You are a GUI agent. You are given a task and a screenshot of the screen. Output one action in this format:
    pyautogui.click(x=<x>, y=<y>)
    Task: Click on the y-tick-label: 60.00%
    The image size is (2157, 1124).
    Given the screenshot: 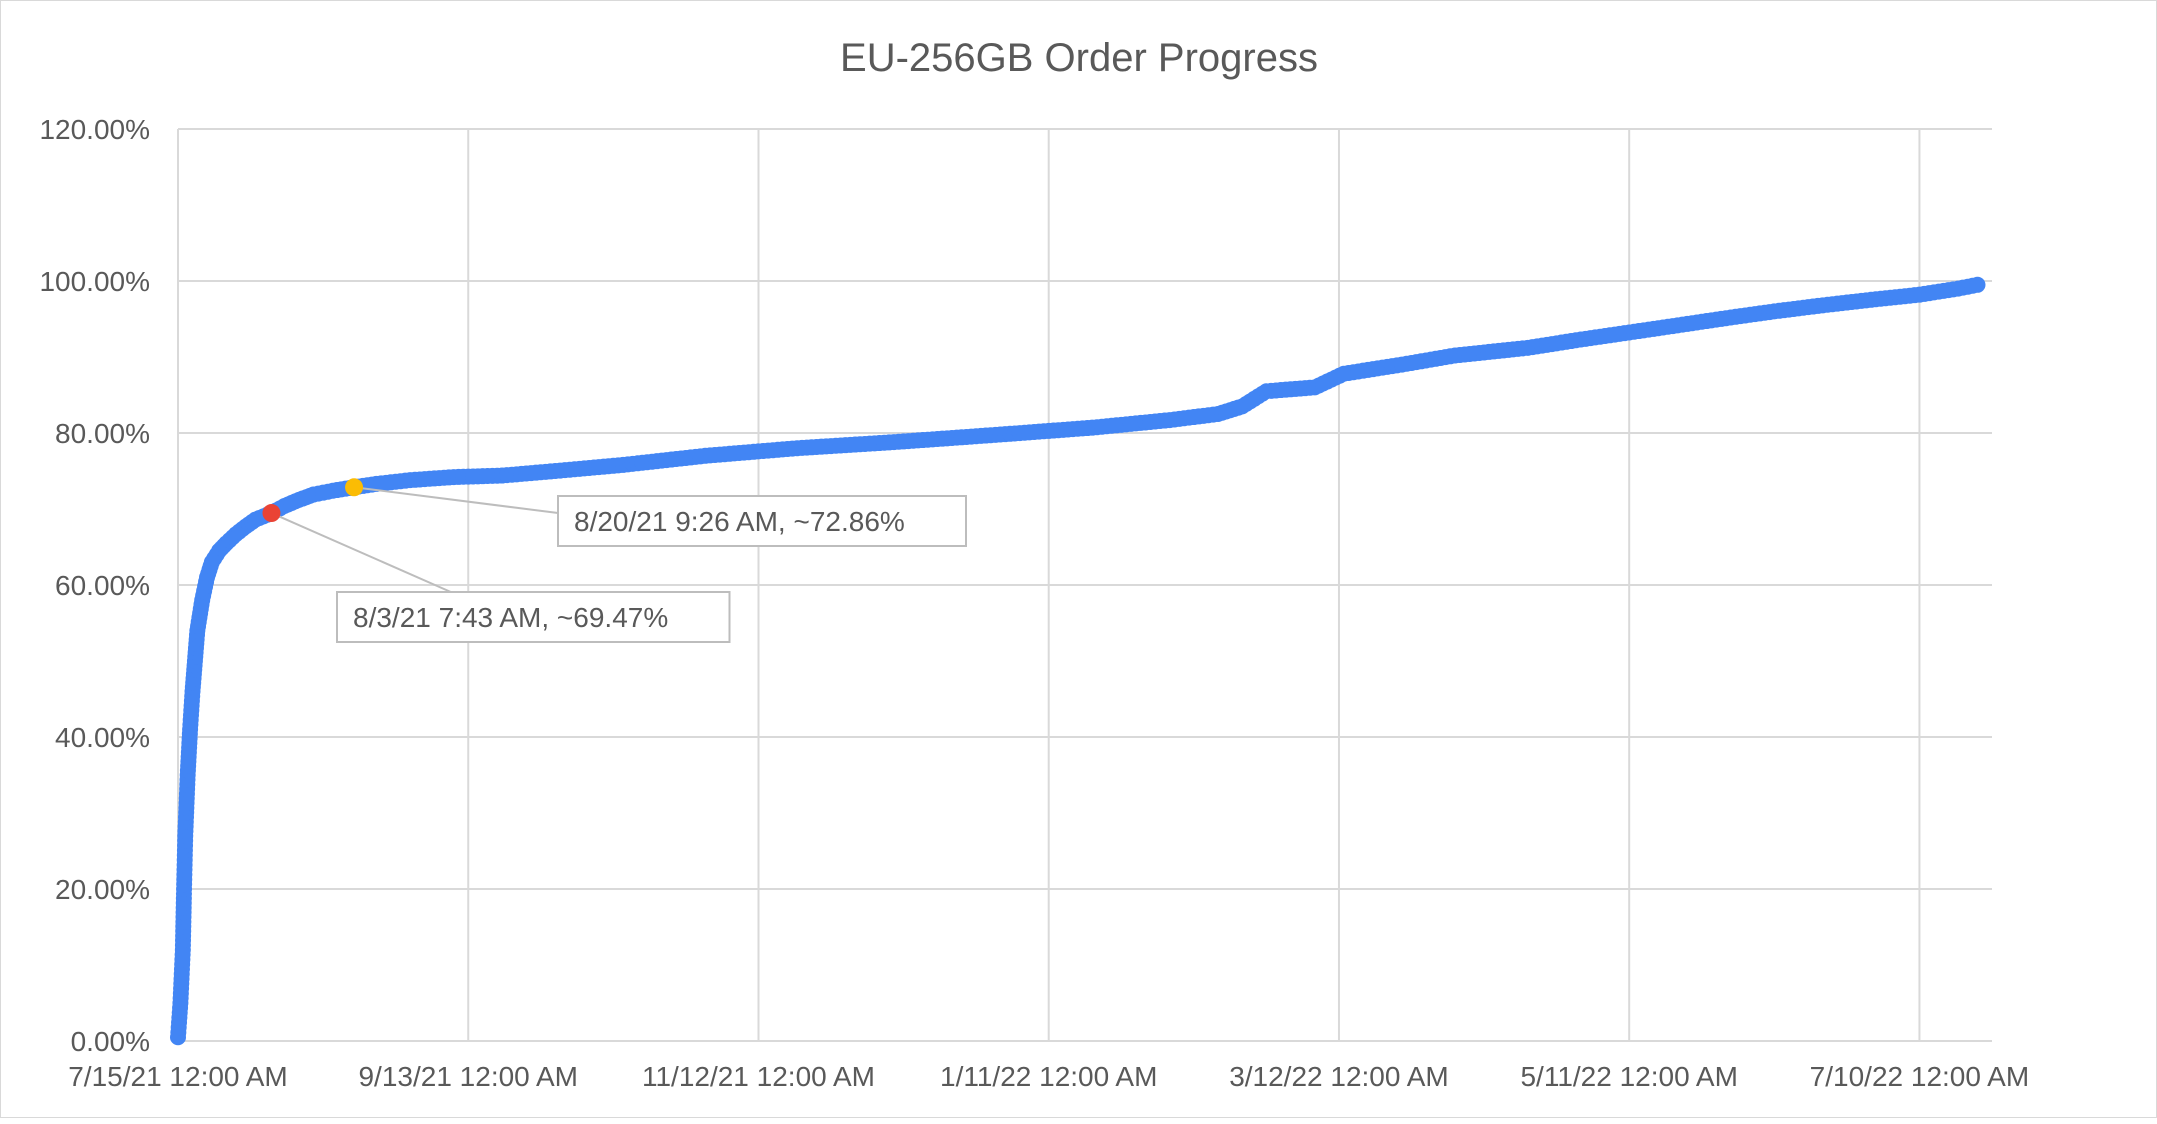 What is the action you would take?
    pyautogui.click(x=102, y=585)
    